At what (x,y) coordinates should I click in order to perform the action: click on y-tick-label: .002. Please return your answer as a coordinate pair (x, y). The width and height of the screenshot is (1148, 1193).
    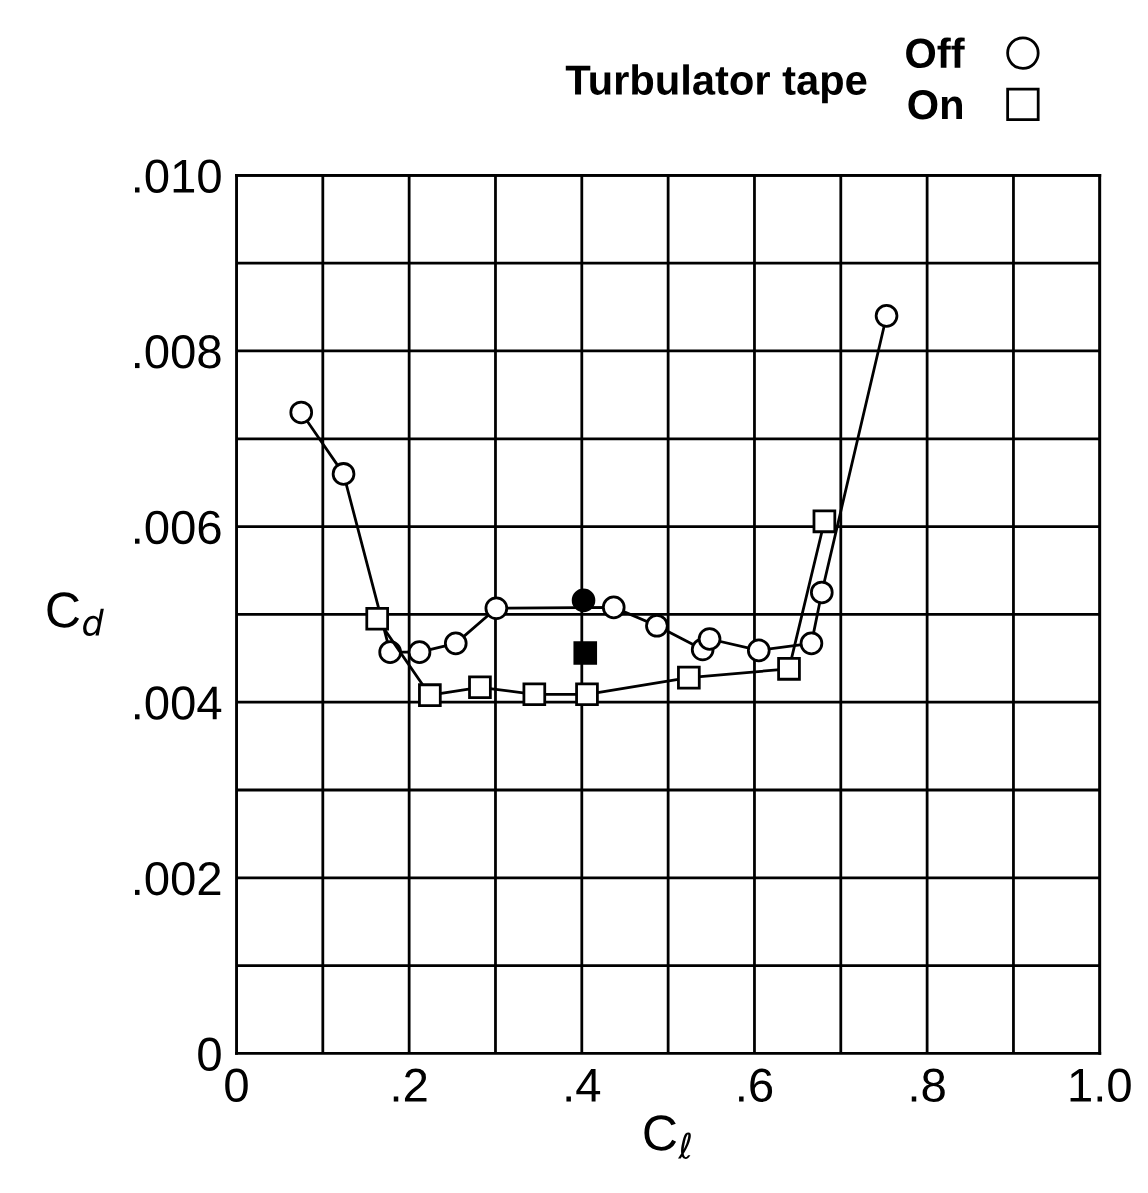
    Looking at the image, I should click on (178, 878).